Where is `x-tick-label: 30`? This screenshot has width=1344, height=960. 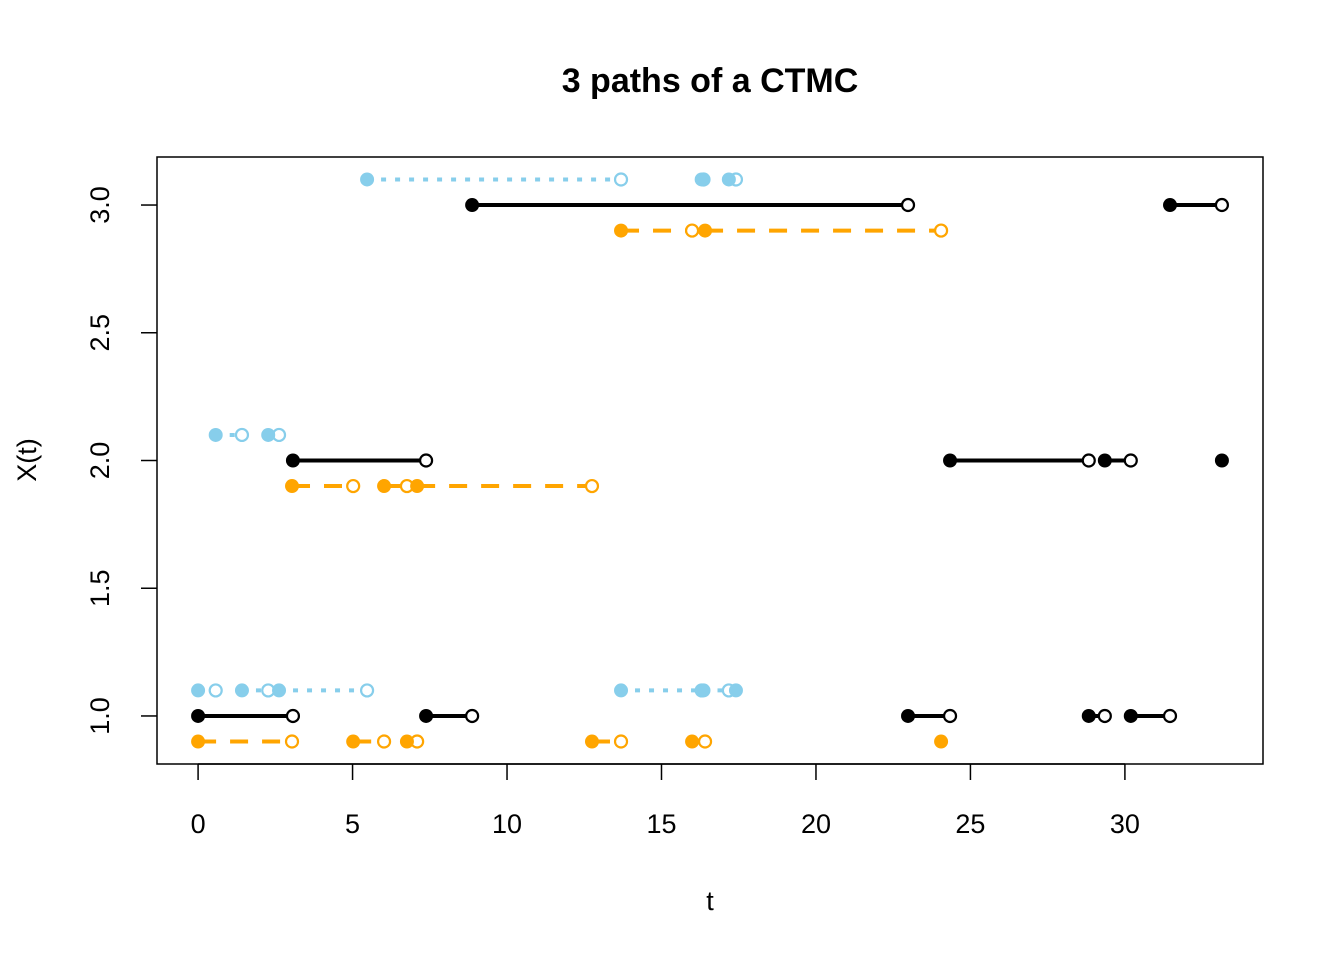 x-tick-label: 30 is located at coordinates (1125, 824).